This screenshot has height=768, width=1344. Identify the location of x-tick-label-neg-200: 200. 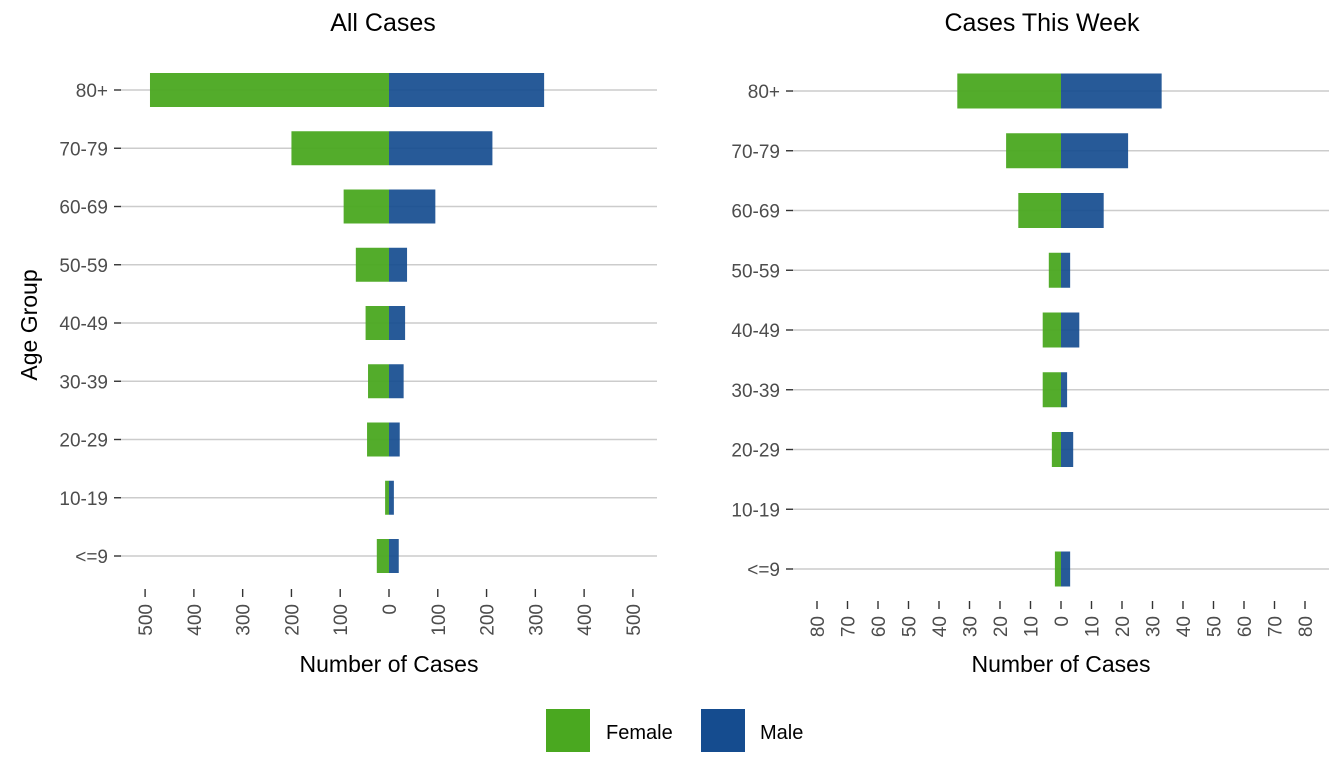
(292, 620).